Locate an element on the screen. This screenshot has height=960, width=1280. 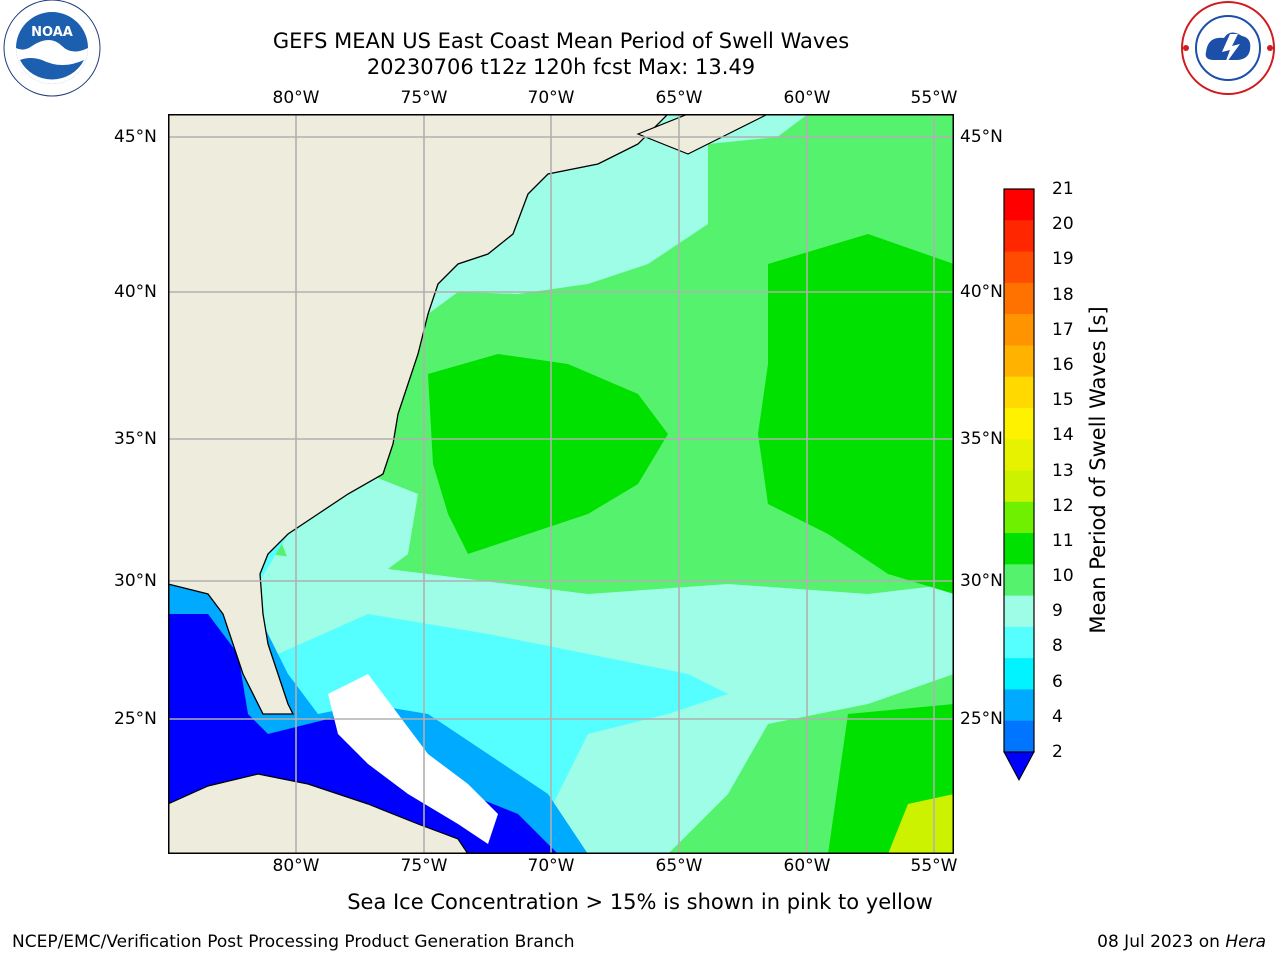
footer-date-host: 08 Jul 2023 on Hera is located at coordinates (1181, 942).